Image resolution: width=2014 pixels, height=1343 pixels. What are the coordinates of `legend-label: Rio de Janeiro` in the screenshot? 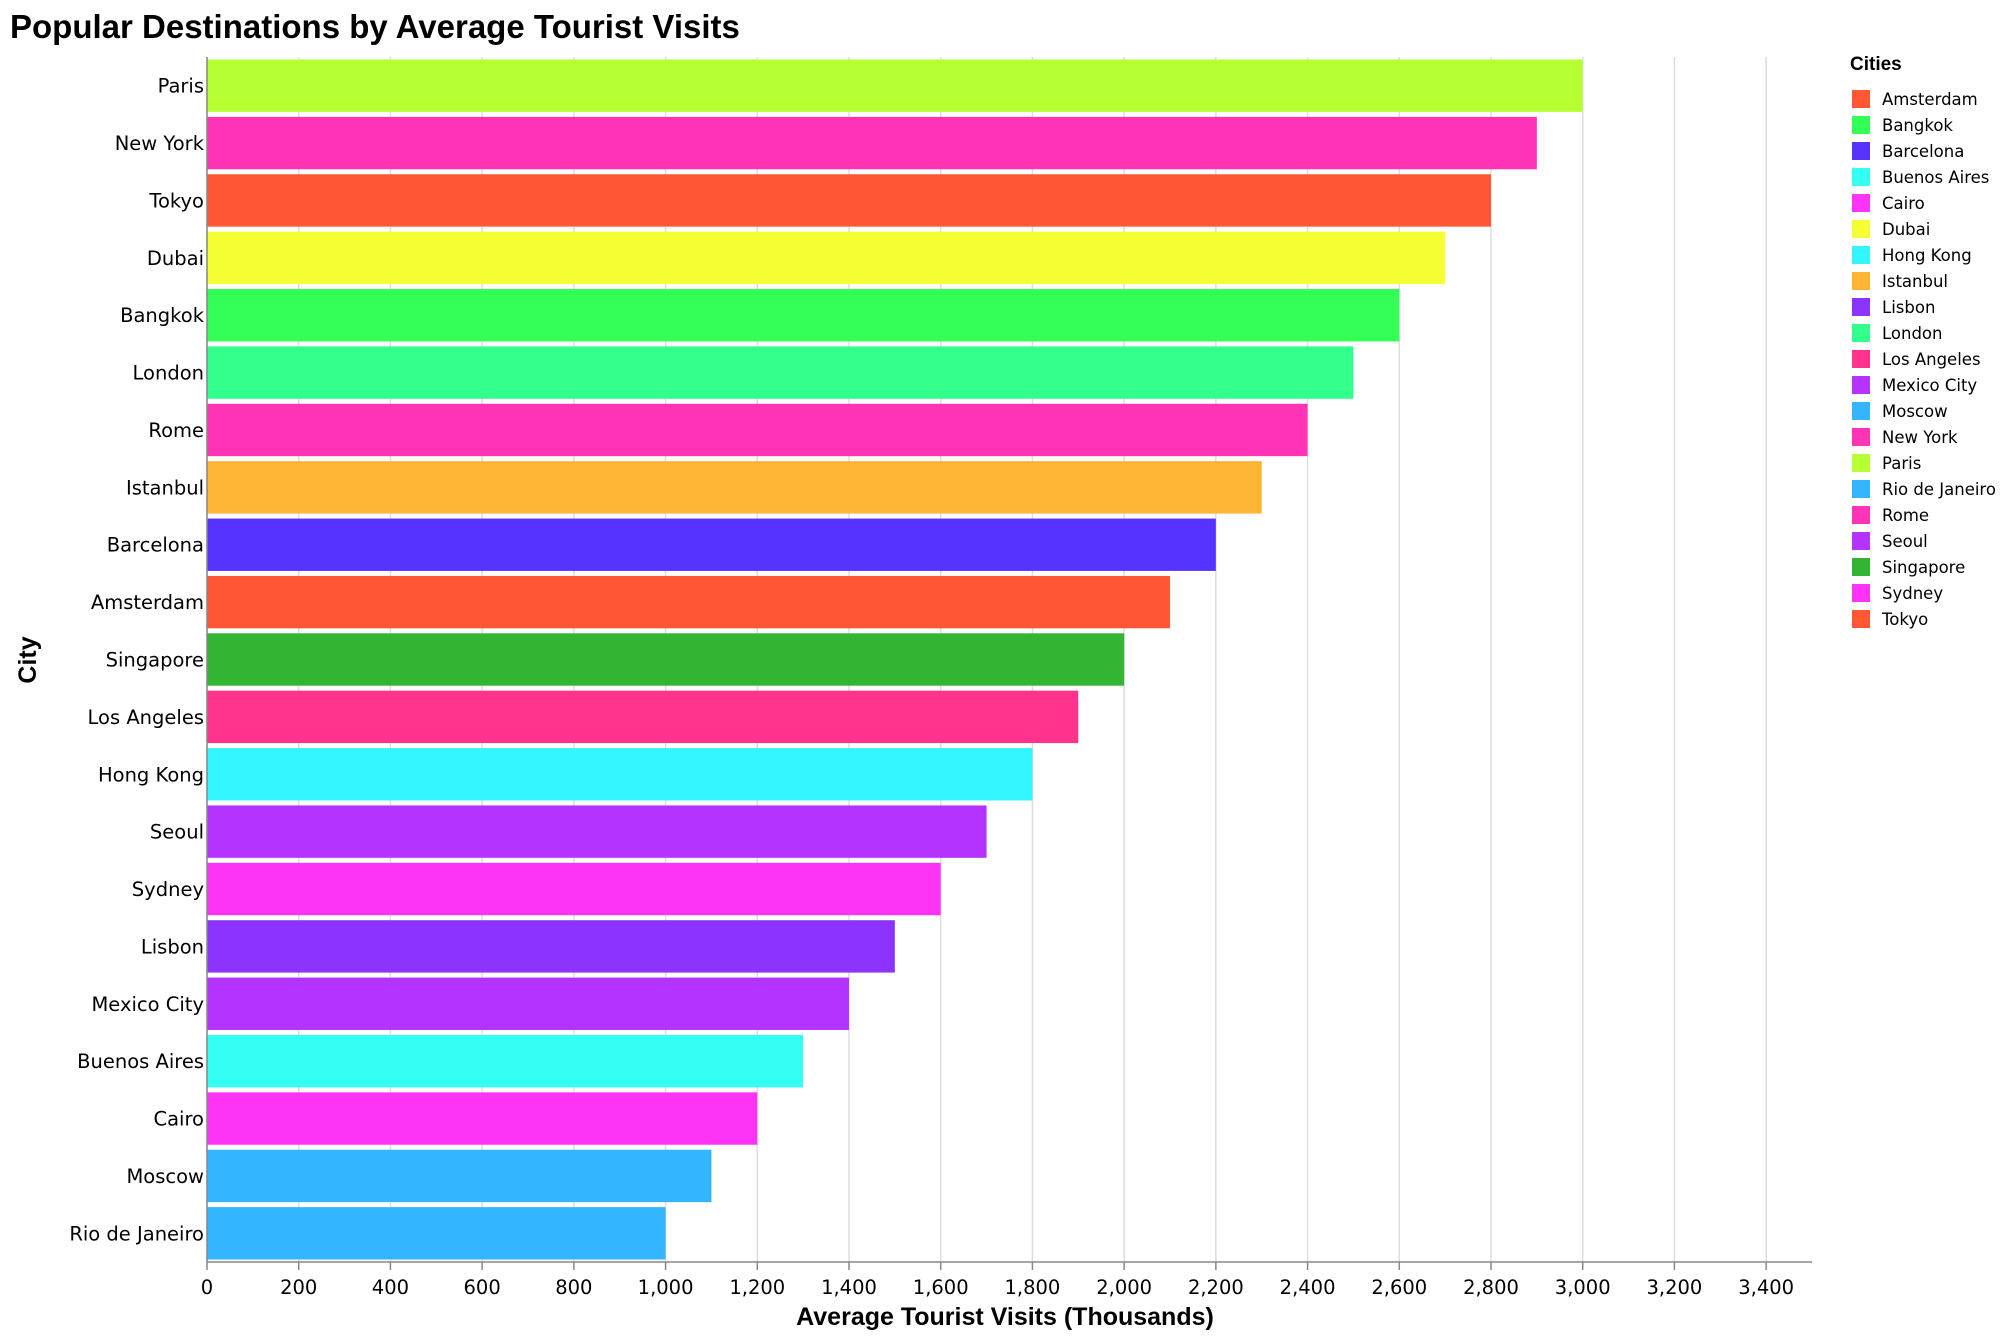 It's located at (1939, 489).